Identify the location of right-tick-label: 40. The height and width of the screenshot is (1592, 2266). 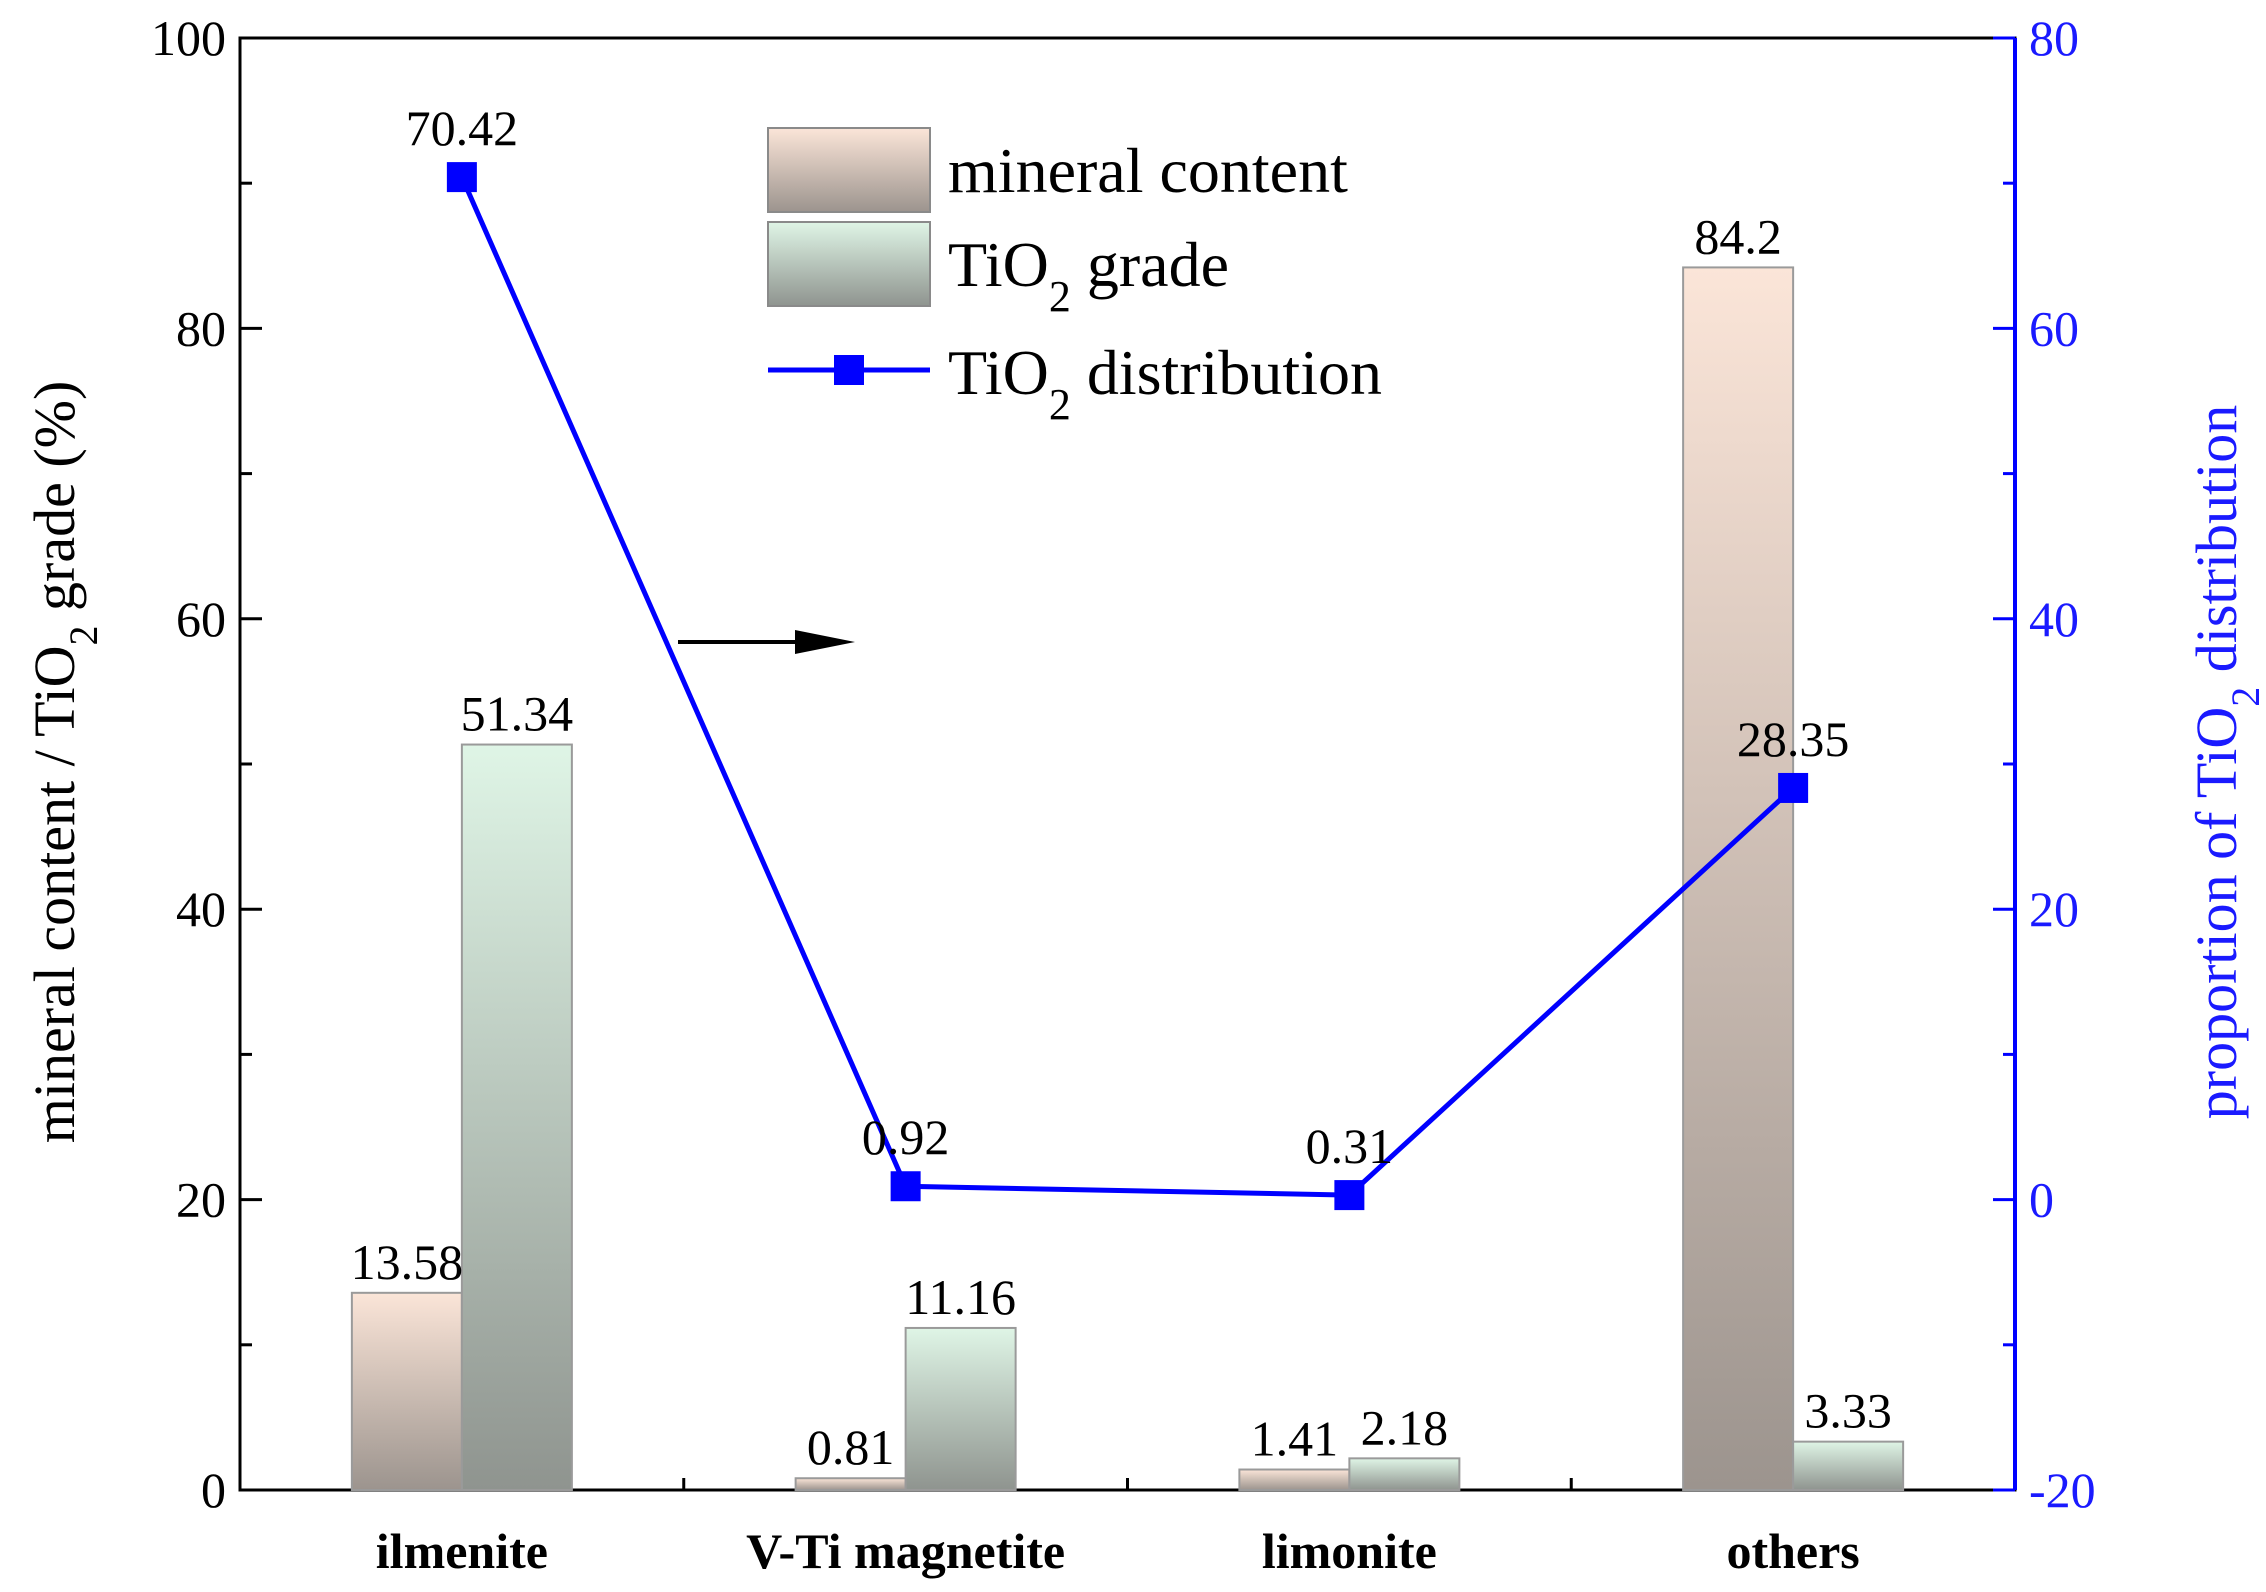
(2054, 619).